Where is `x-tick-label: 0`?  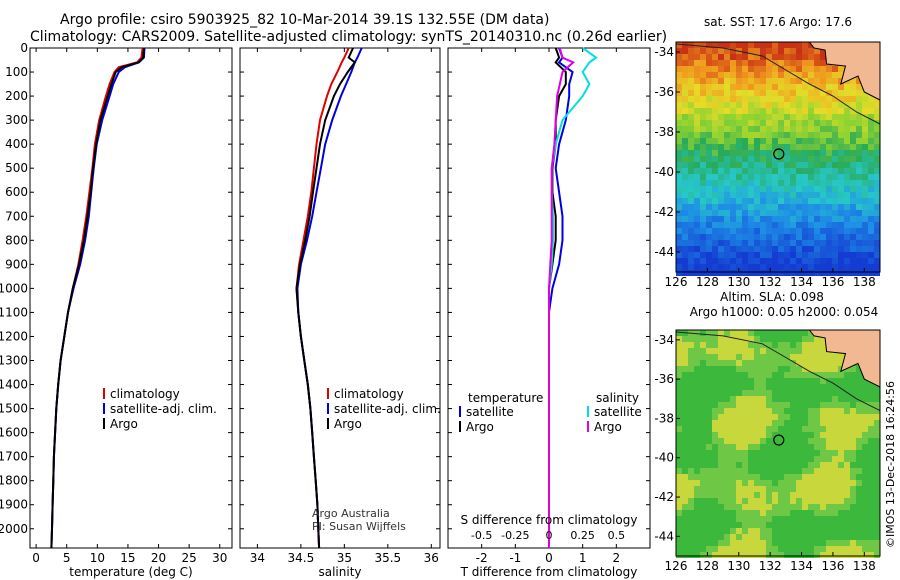 x-tick-label: 0 is located at coordinates (549, 558).